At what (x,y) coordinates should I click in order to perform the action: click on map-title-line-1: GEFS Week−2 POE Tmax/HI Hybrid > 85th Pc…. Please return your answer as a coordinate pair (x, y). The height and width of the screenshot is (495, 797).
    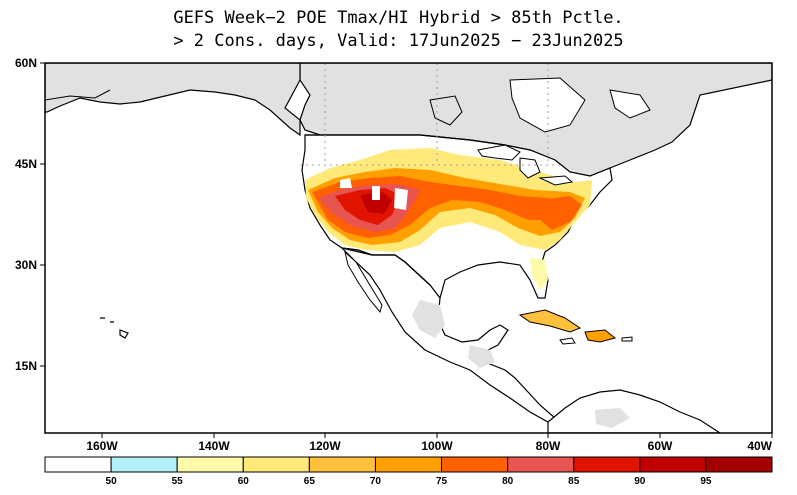
    Looking at the image, I should click on (398, 18).